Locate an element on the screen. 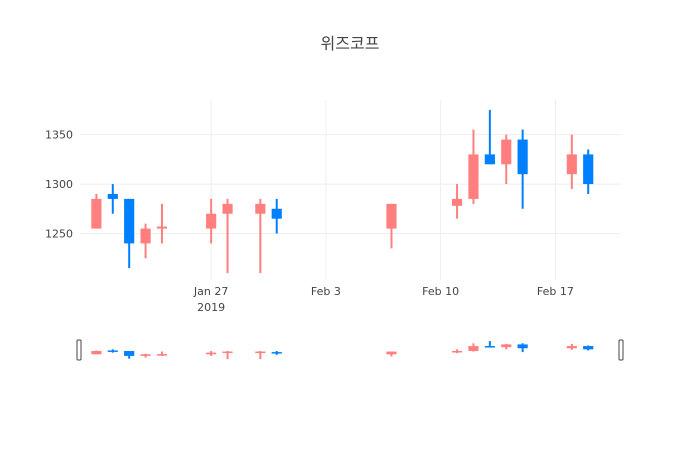  x-axis-ticks: Jan 27 2019 Feb 3 Feb 10 Feb 17 is located at coordinates (383, 299).